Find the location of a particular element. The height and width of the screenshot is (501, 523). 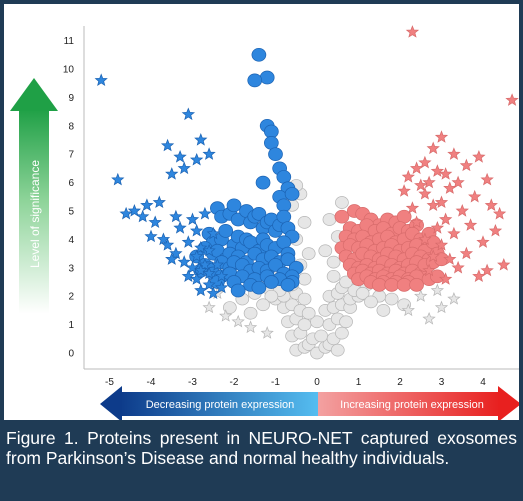

y-tick-label: 0 is located at coordinates (71, 354).